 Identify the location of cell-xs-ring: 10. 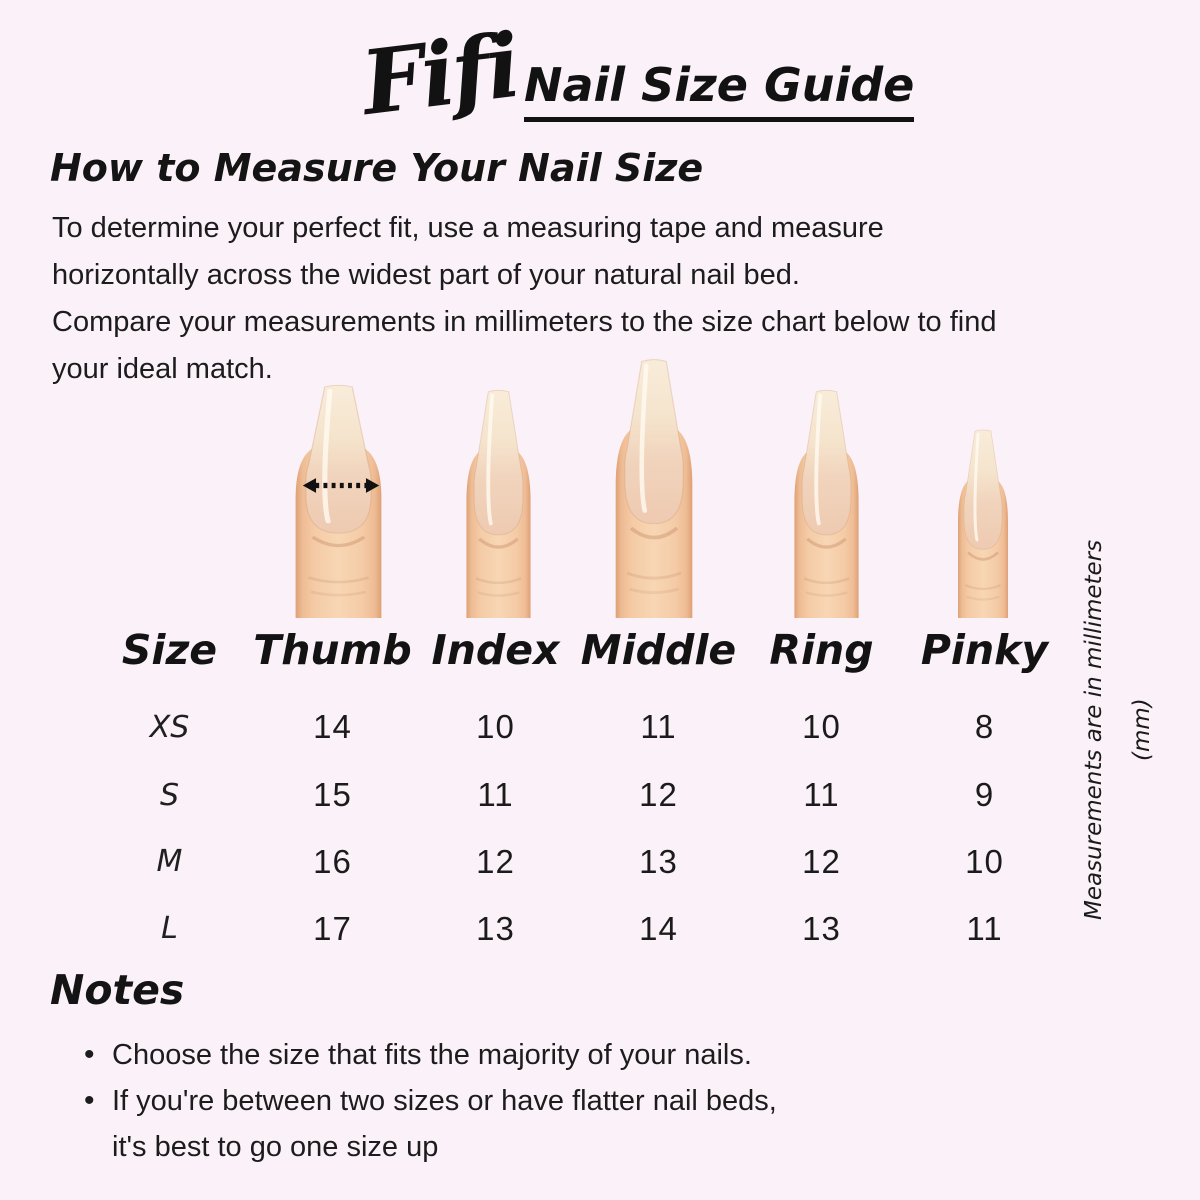
(821, 726).